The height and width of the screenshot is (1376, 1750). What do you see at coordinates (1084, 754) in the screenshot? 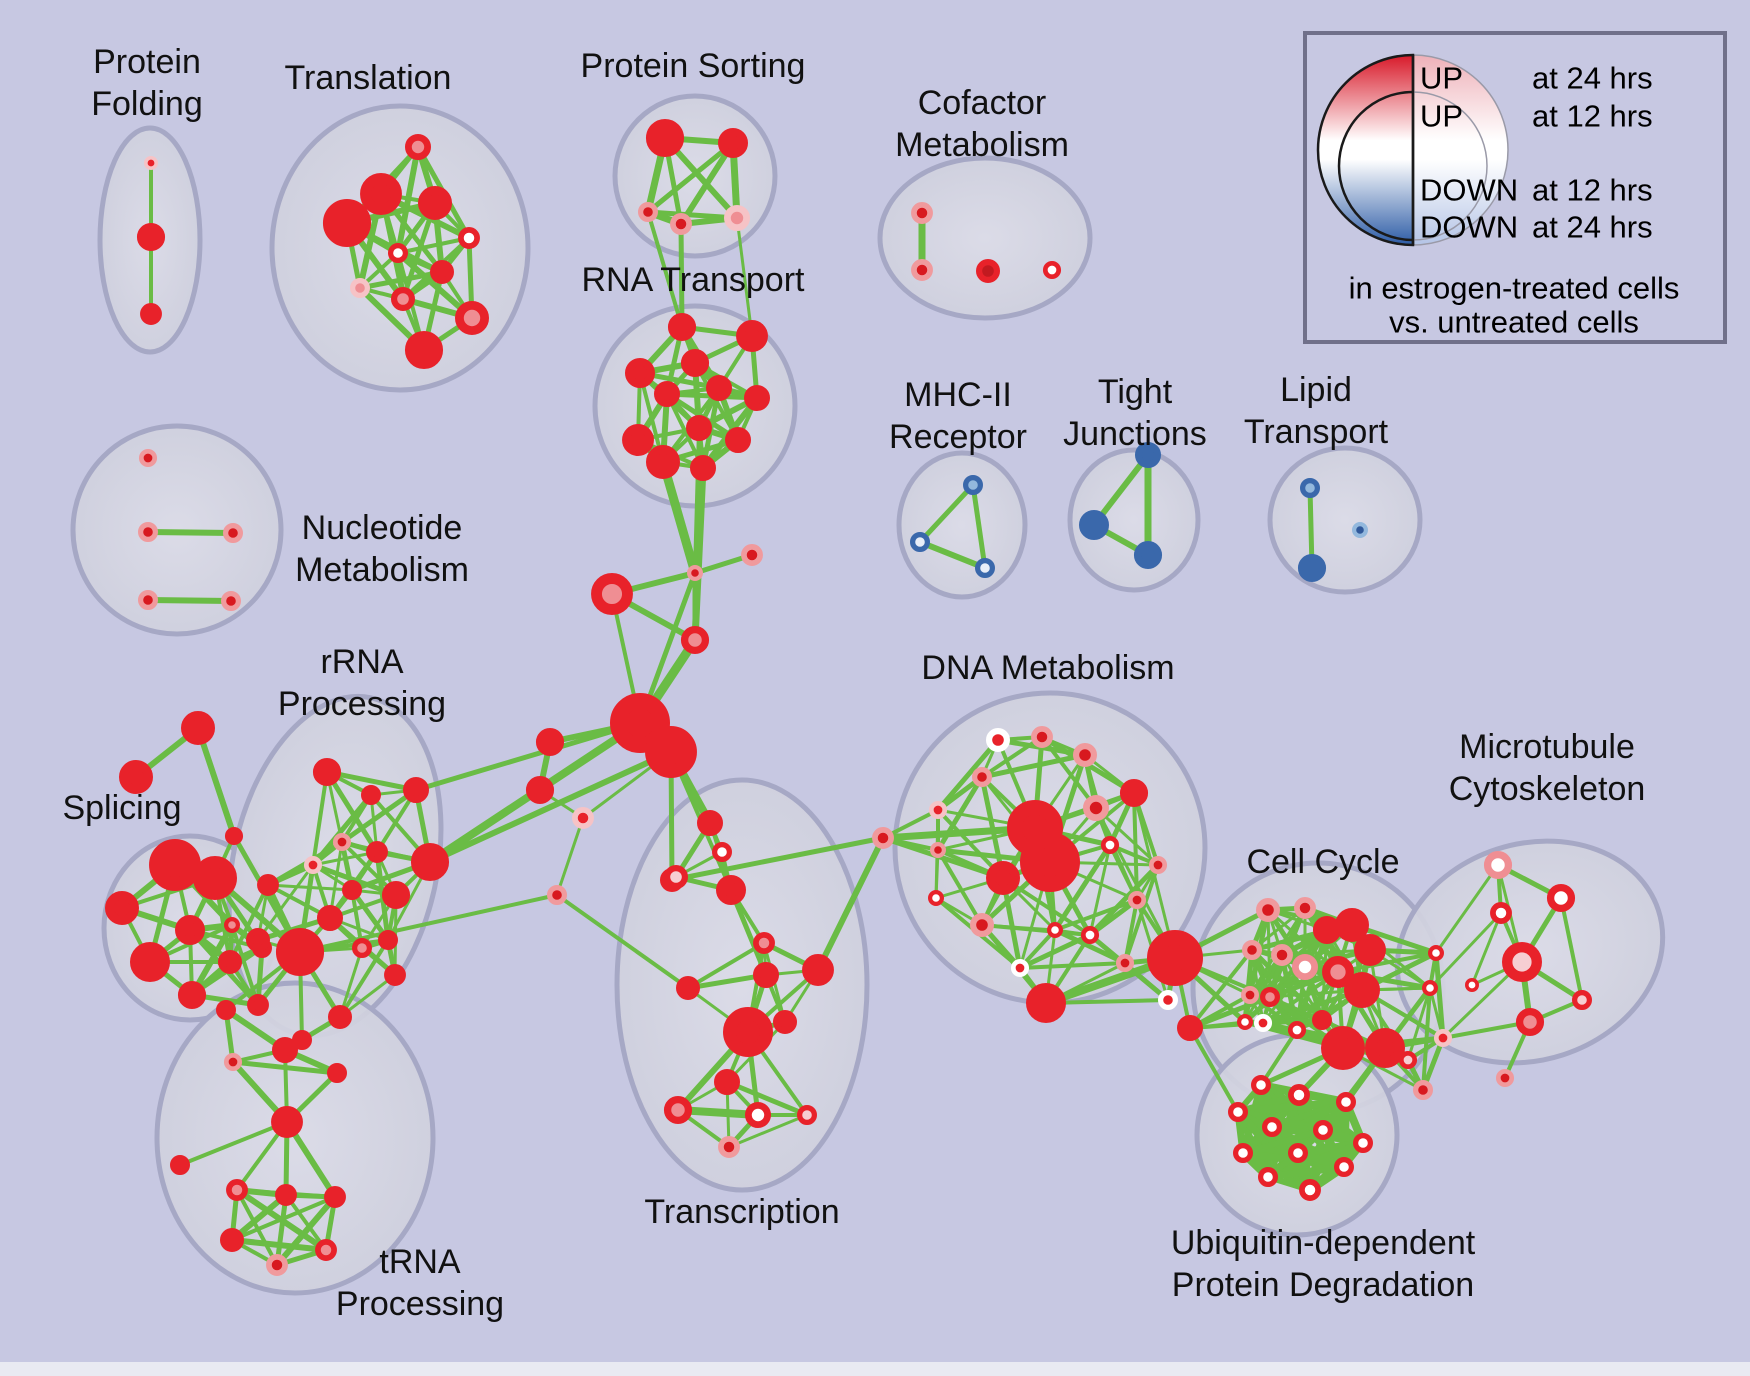
I see `network-node-dn3` at bounding box center [1084, 754].